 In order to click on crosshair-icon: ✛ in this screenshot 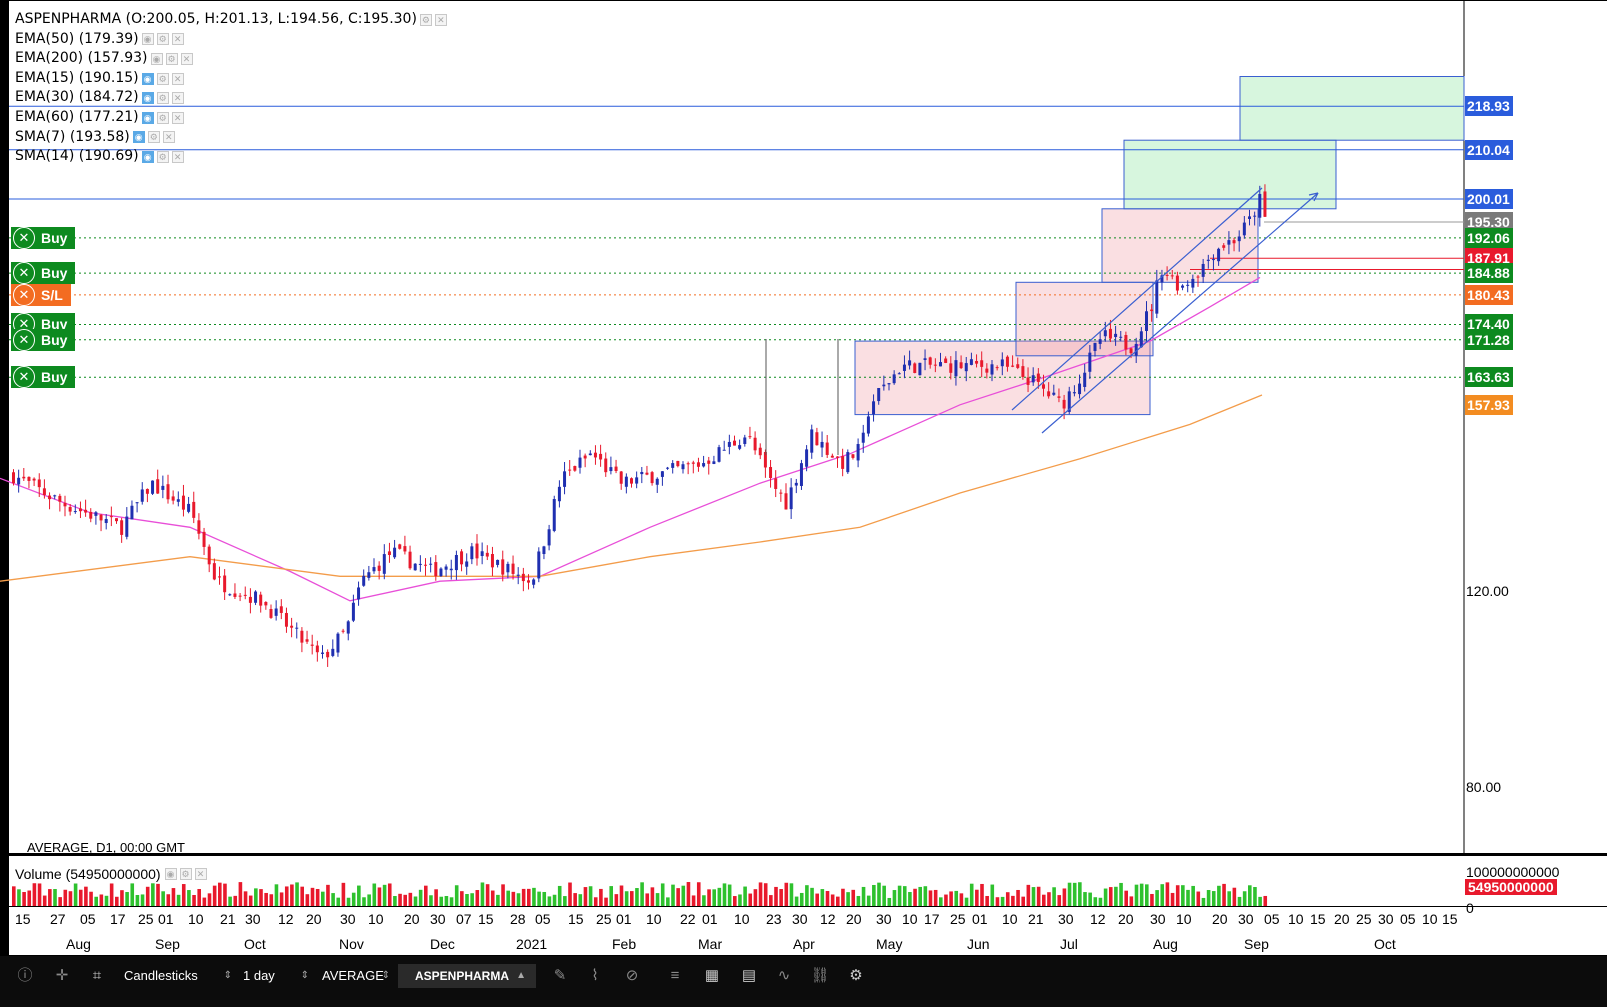, I will do `click(62, 975)`.